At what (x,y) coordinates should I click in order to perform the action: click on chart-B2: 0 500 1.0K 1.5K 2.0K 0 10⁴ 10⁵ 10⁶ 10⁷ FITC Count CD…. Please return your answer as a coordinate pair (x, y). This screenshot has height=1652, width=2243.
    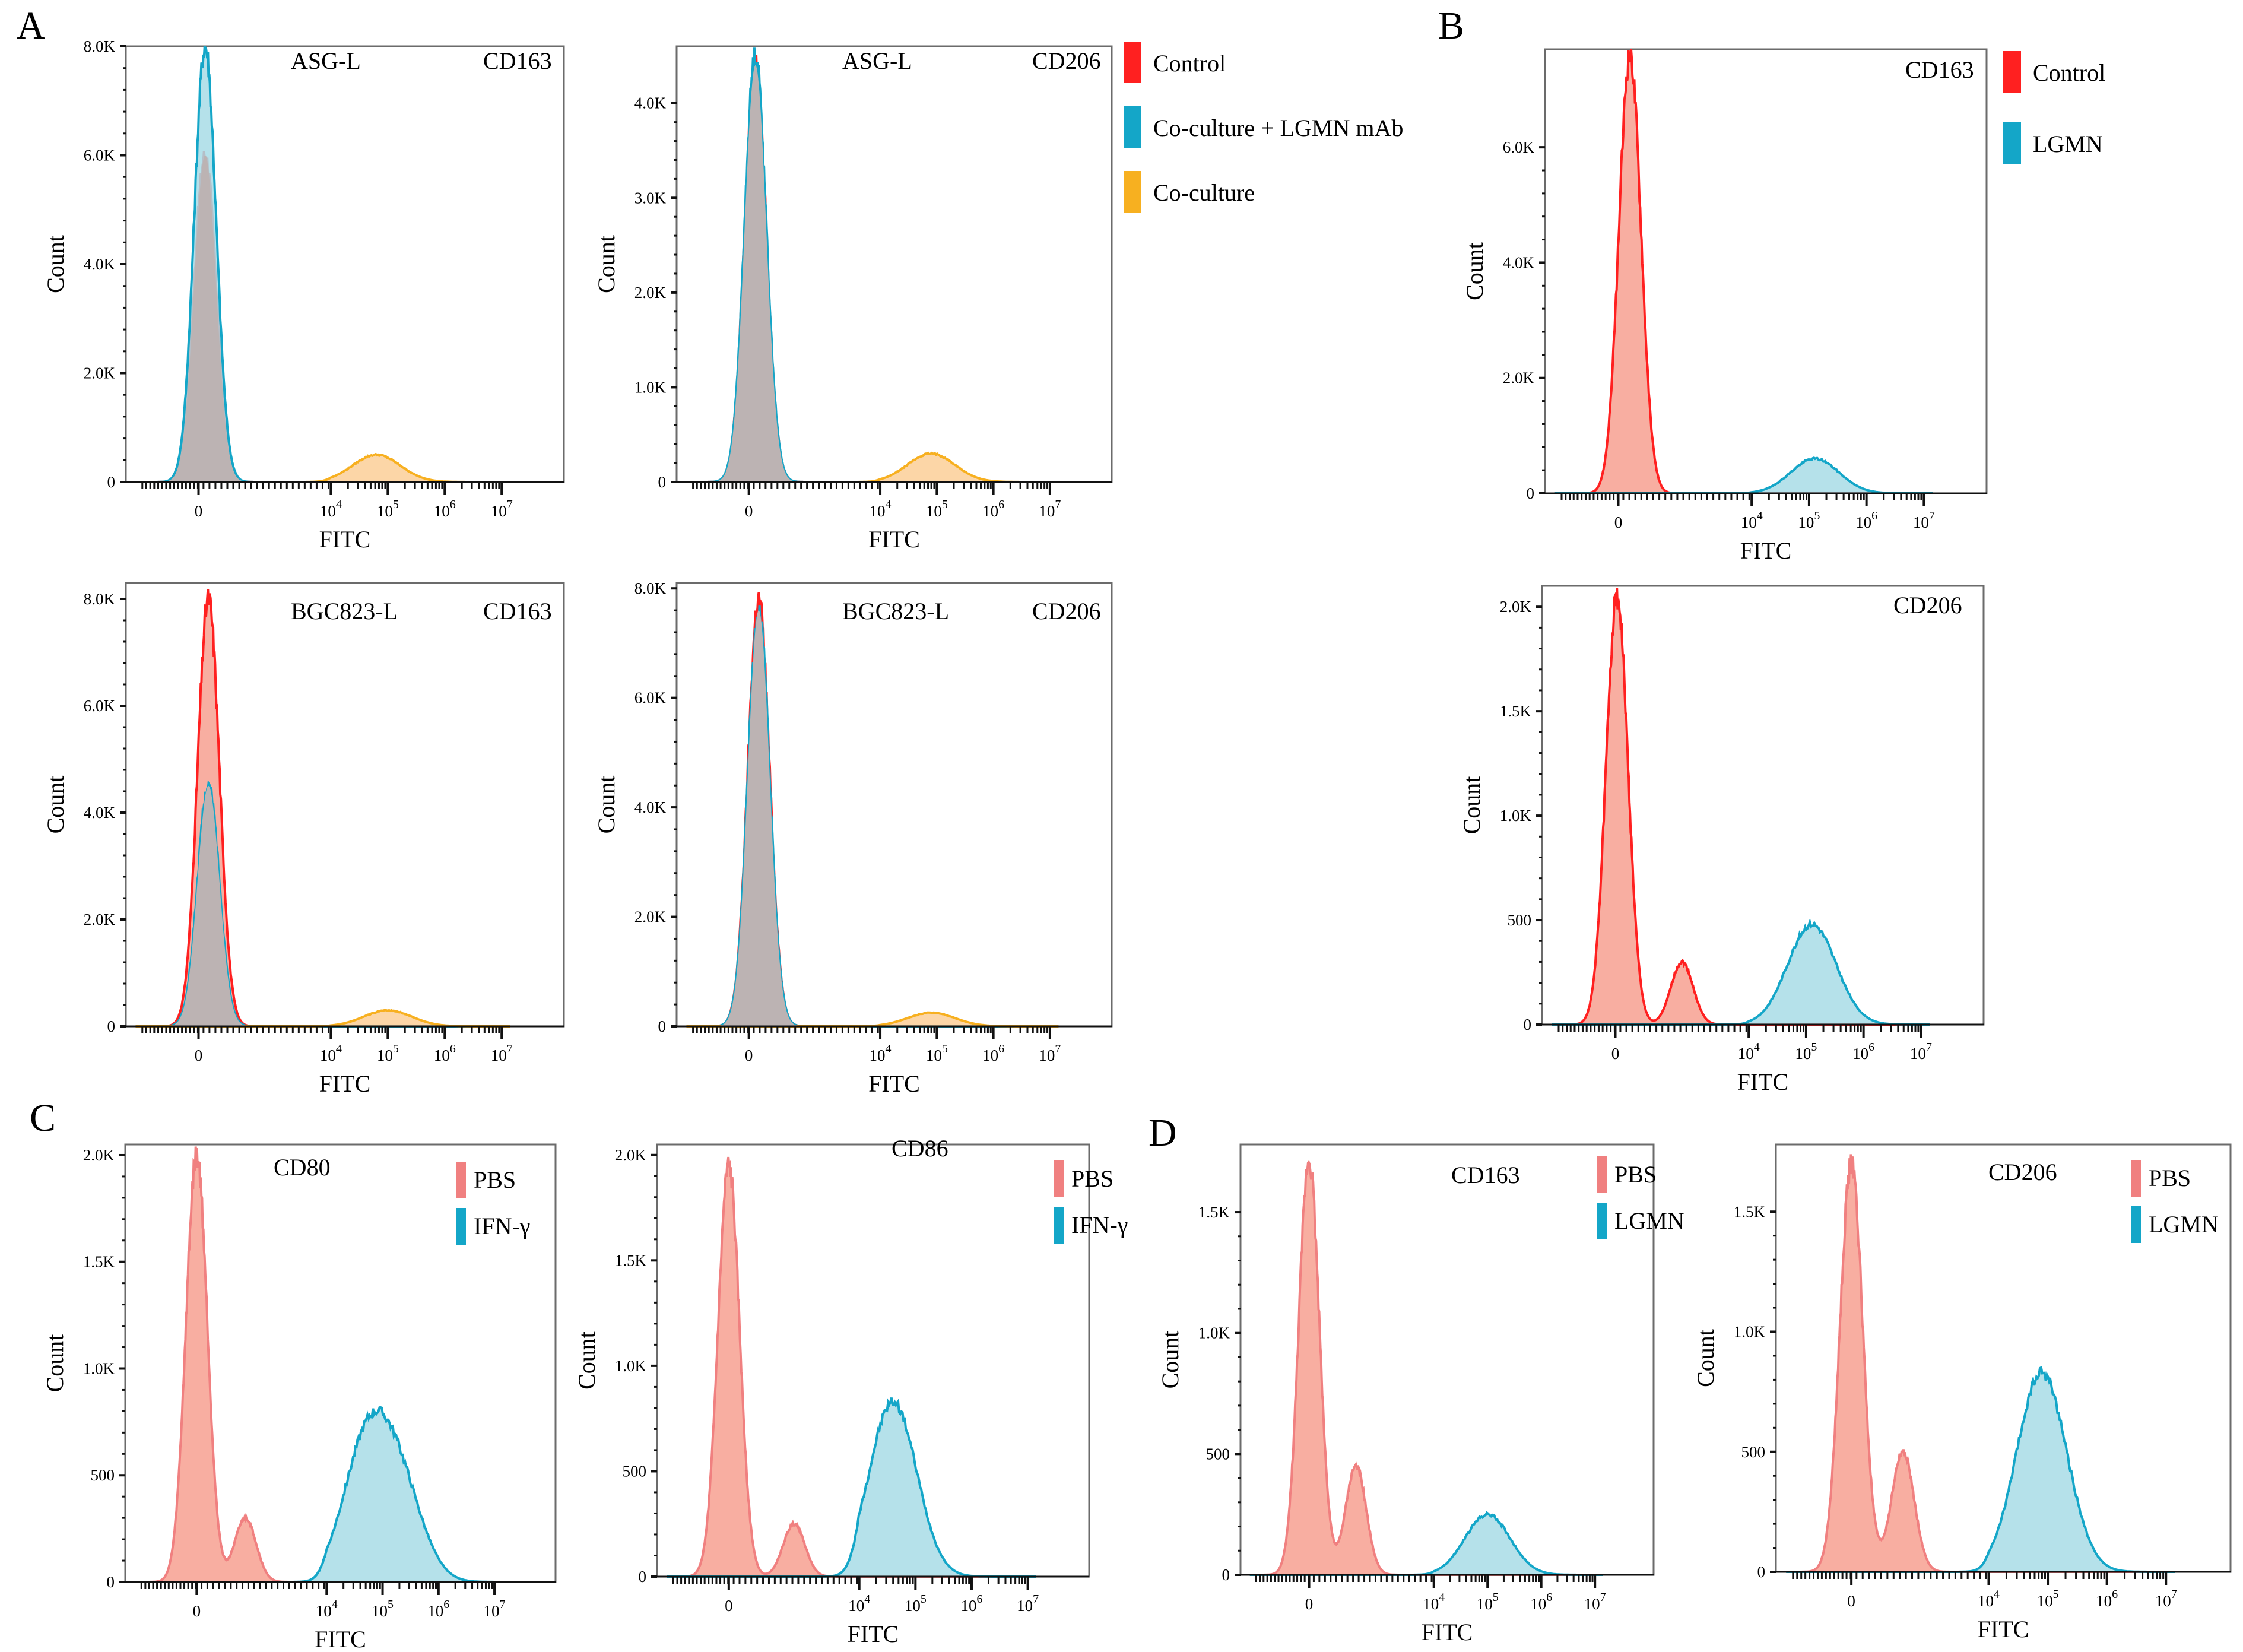
    Looking at the image, I should click on (1721, 840).